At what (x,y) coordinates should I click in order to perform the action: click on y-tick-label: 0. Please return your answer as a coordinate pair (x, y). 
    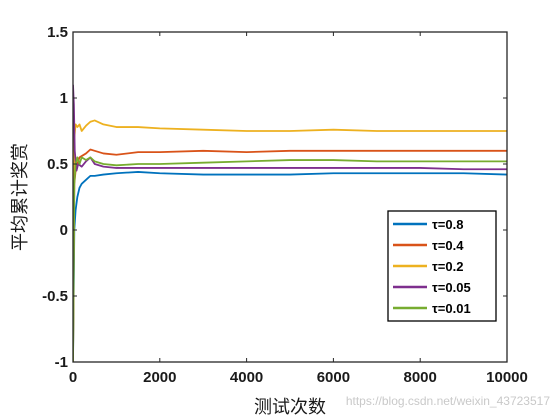
    Looking at the image, I should click on (64, 230).